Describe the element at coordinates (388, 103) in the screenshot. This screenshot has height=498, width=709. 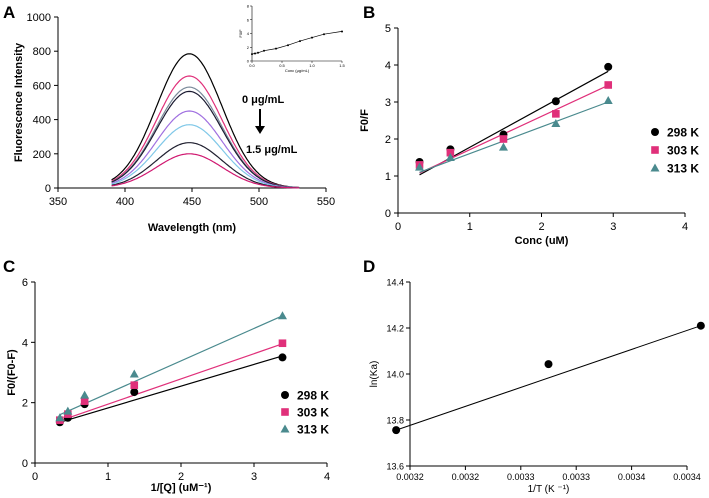
I see `y-tick-label-b: 3` at that location.